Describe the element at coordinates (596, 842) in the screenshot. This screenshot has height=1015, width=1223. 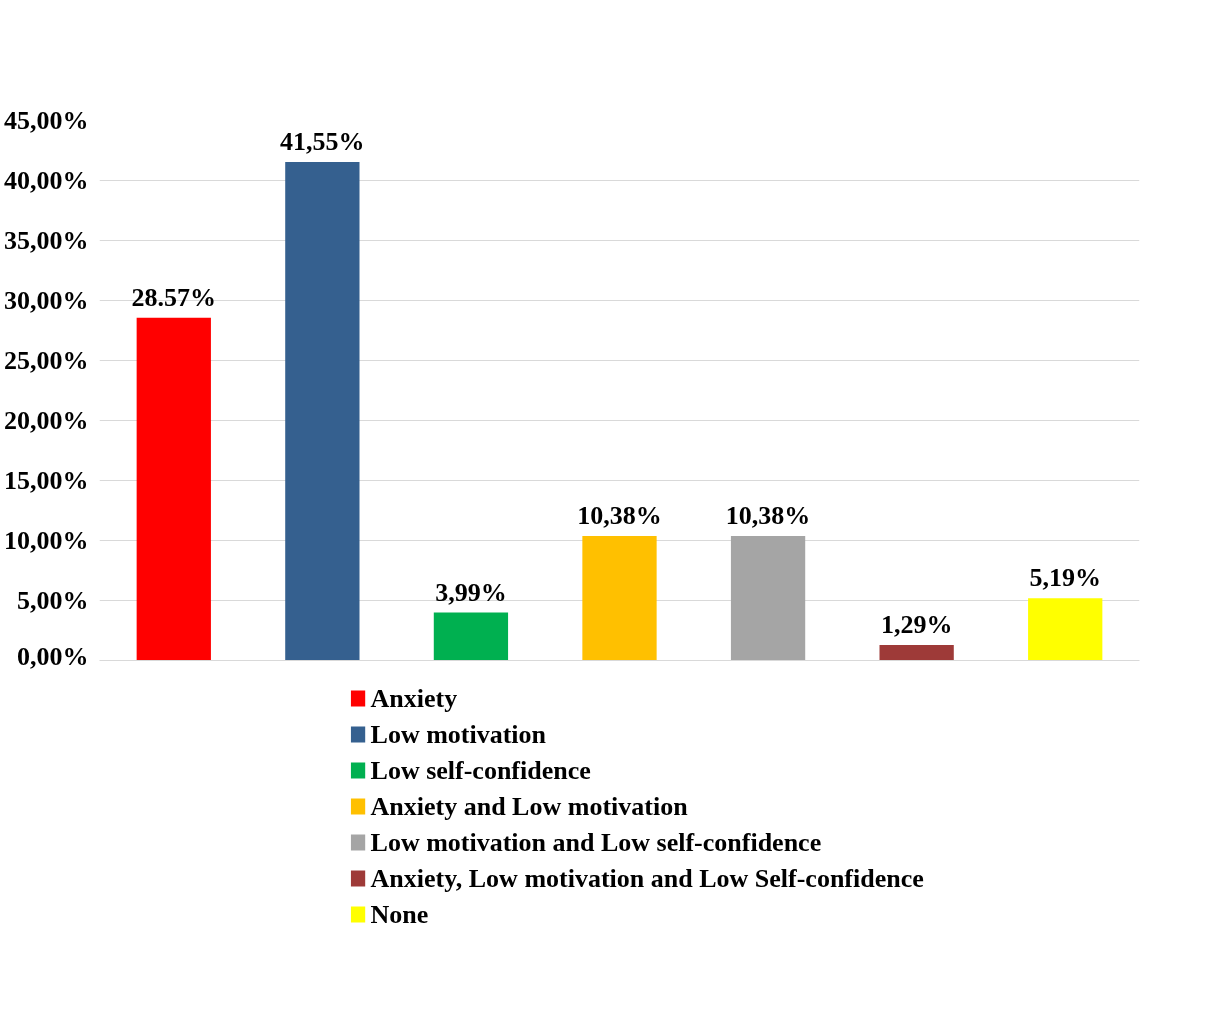
I see `legend-label: Low motivation and Low self-confidence` at that location.